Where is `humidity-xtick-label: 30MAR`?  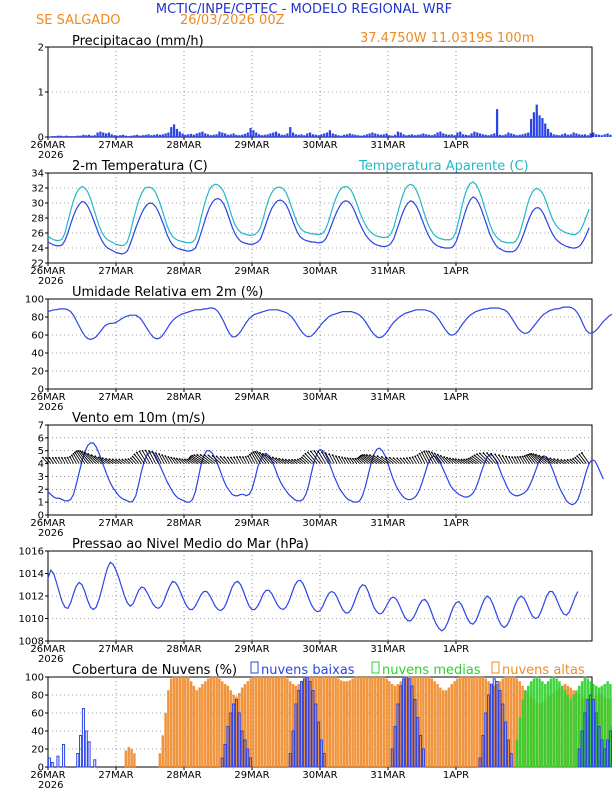
humidity-xtick-label: 30MAR is located at coordinates (319, 397).